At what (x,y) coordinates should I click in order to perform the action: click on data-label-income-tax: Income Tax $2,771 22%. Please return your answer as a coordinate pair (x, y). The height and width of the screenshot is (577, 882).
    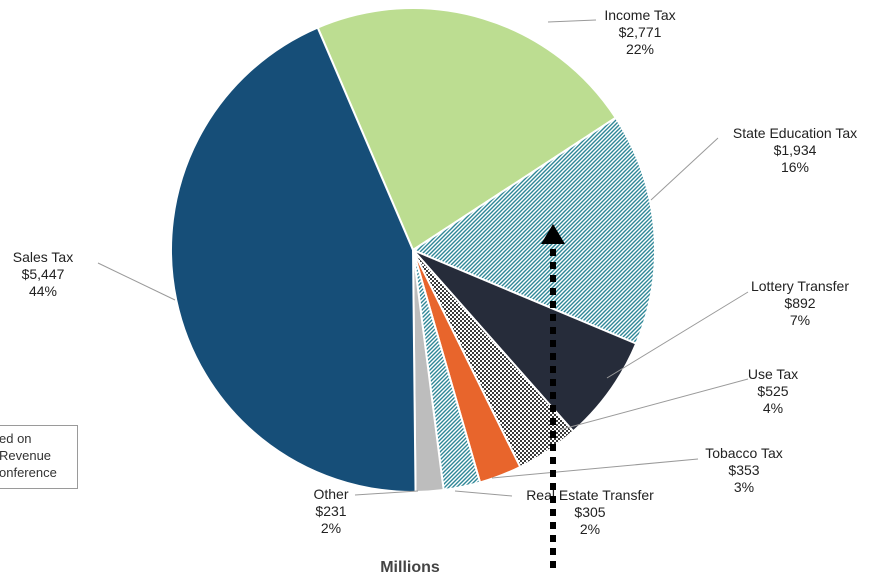
    Looking at the image, I should click on (639, 32).